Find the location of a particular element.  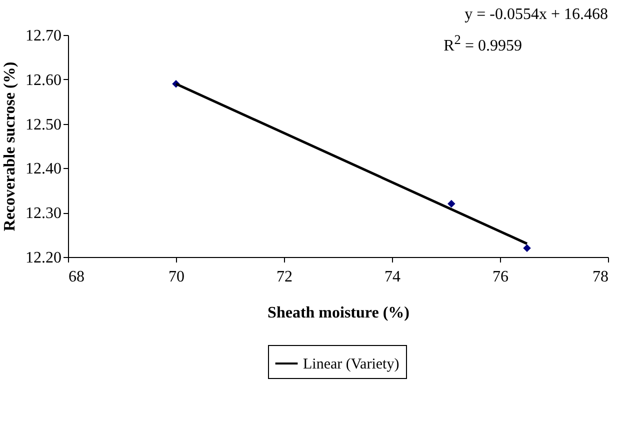

y-tick-label: 12.20 is located at coordinates (44, 258).